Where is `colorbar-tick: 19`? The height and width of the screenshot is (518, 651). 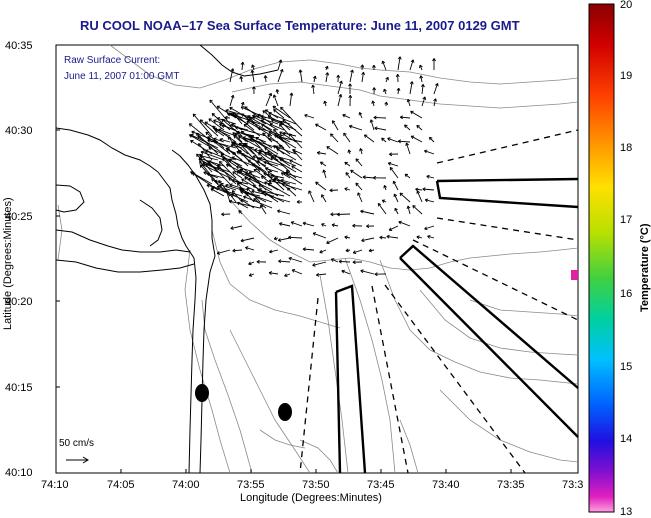 colorbar-tick: 19 is located at coordinates (626, 76).